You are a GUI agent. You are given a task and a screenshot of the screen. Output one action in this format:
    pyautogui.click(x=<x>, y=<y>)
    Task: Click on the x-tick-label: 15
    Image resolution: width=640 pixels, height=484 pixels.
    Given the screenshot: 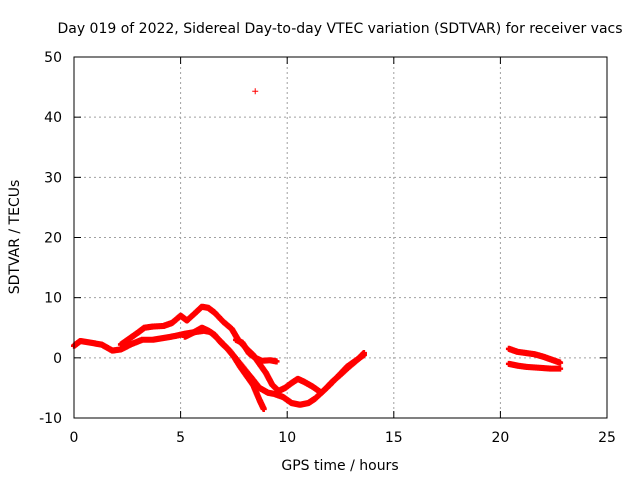 What is the action you would take?
    pyautogui.click(x=394, y=438)
    